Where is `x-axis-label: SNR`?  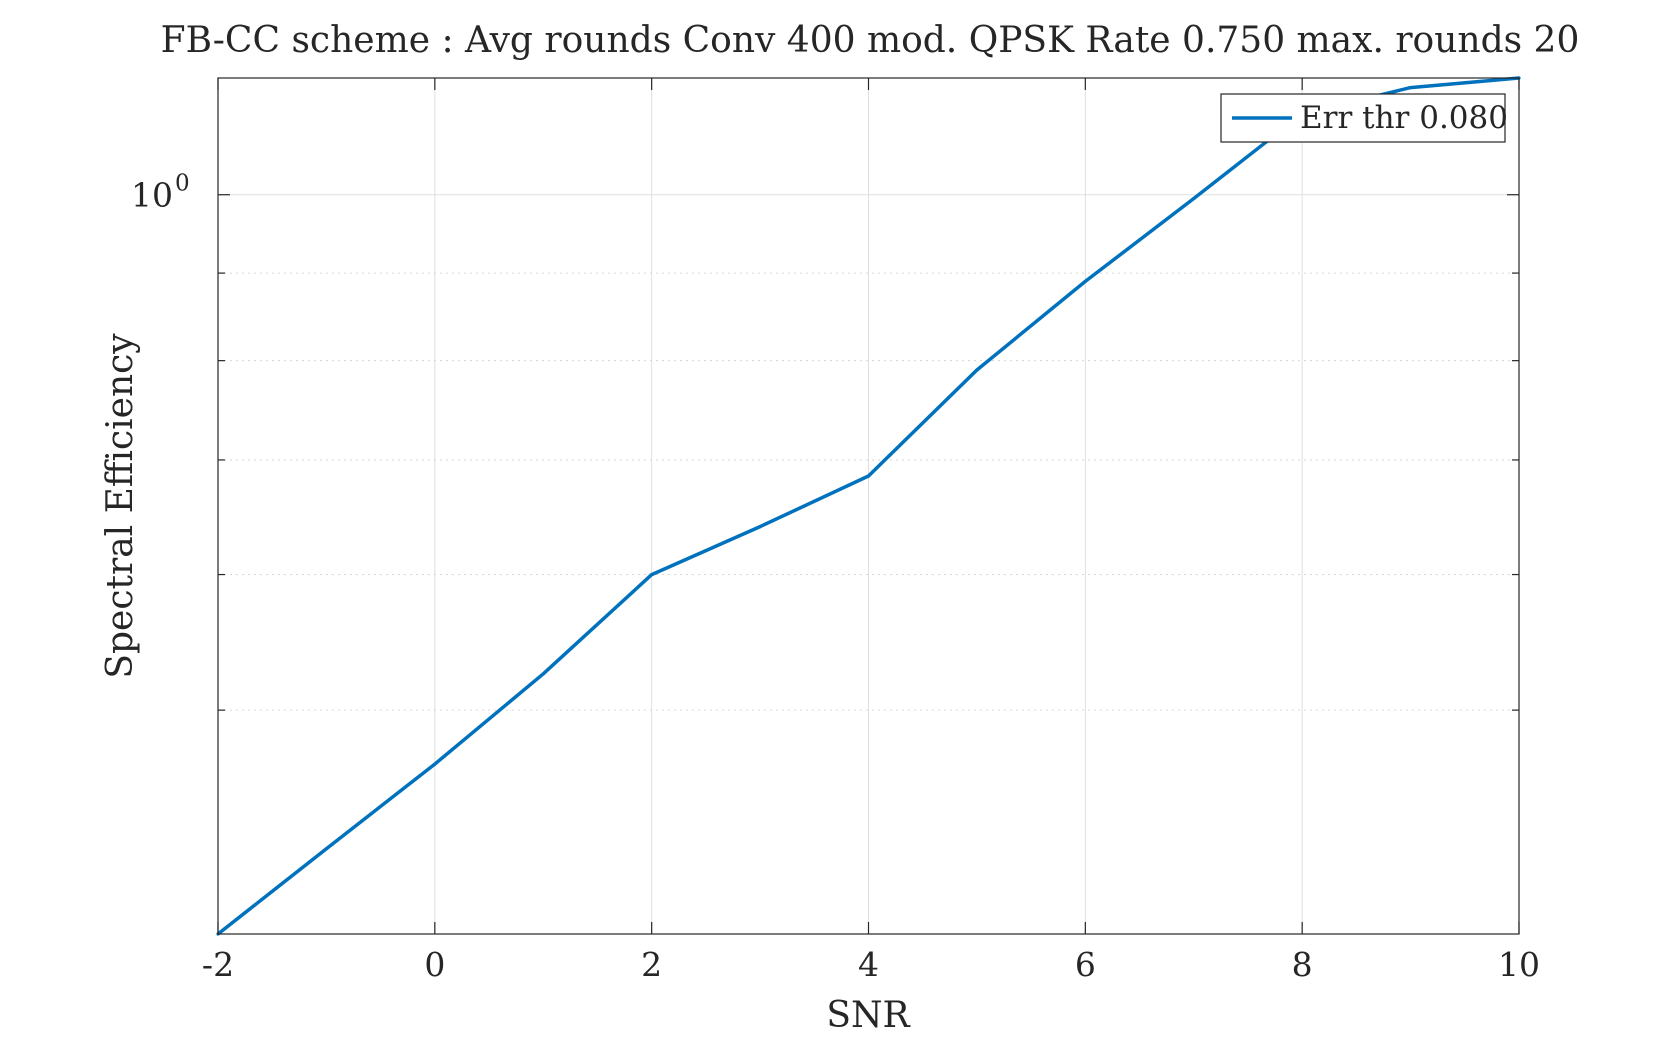
x-axis-label: SNR is located at coordinates (868, 1015).